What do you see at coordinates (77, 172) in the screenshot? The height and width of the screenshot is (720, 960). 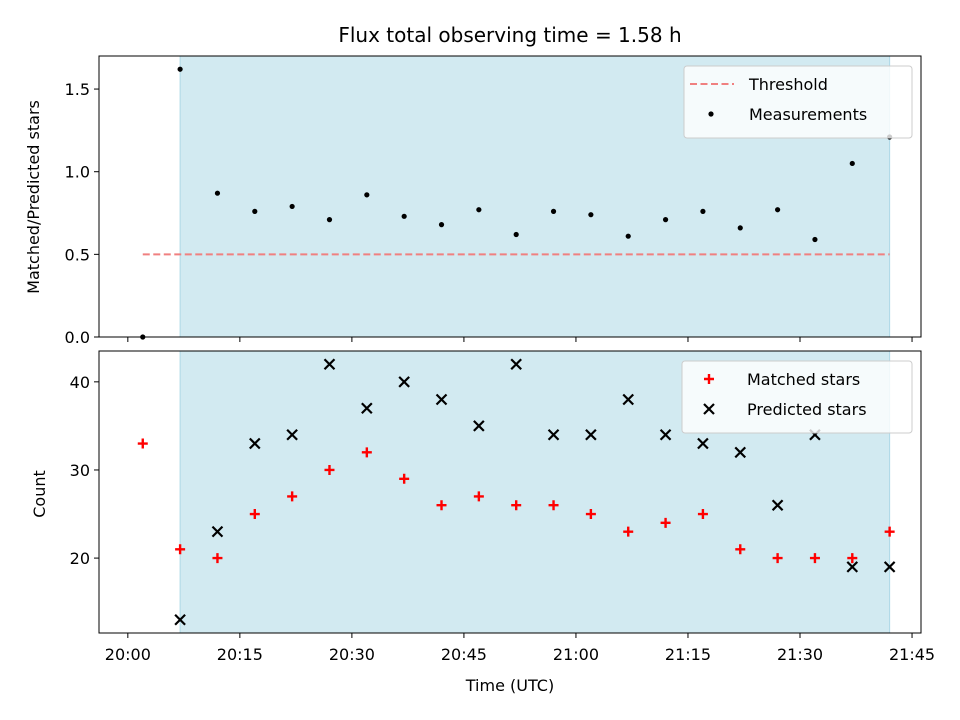 I see `top-y-tick-label: 1.0` at bounding box center [77, 172].